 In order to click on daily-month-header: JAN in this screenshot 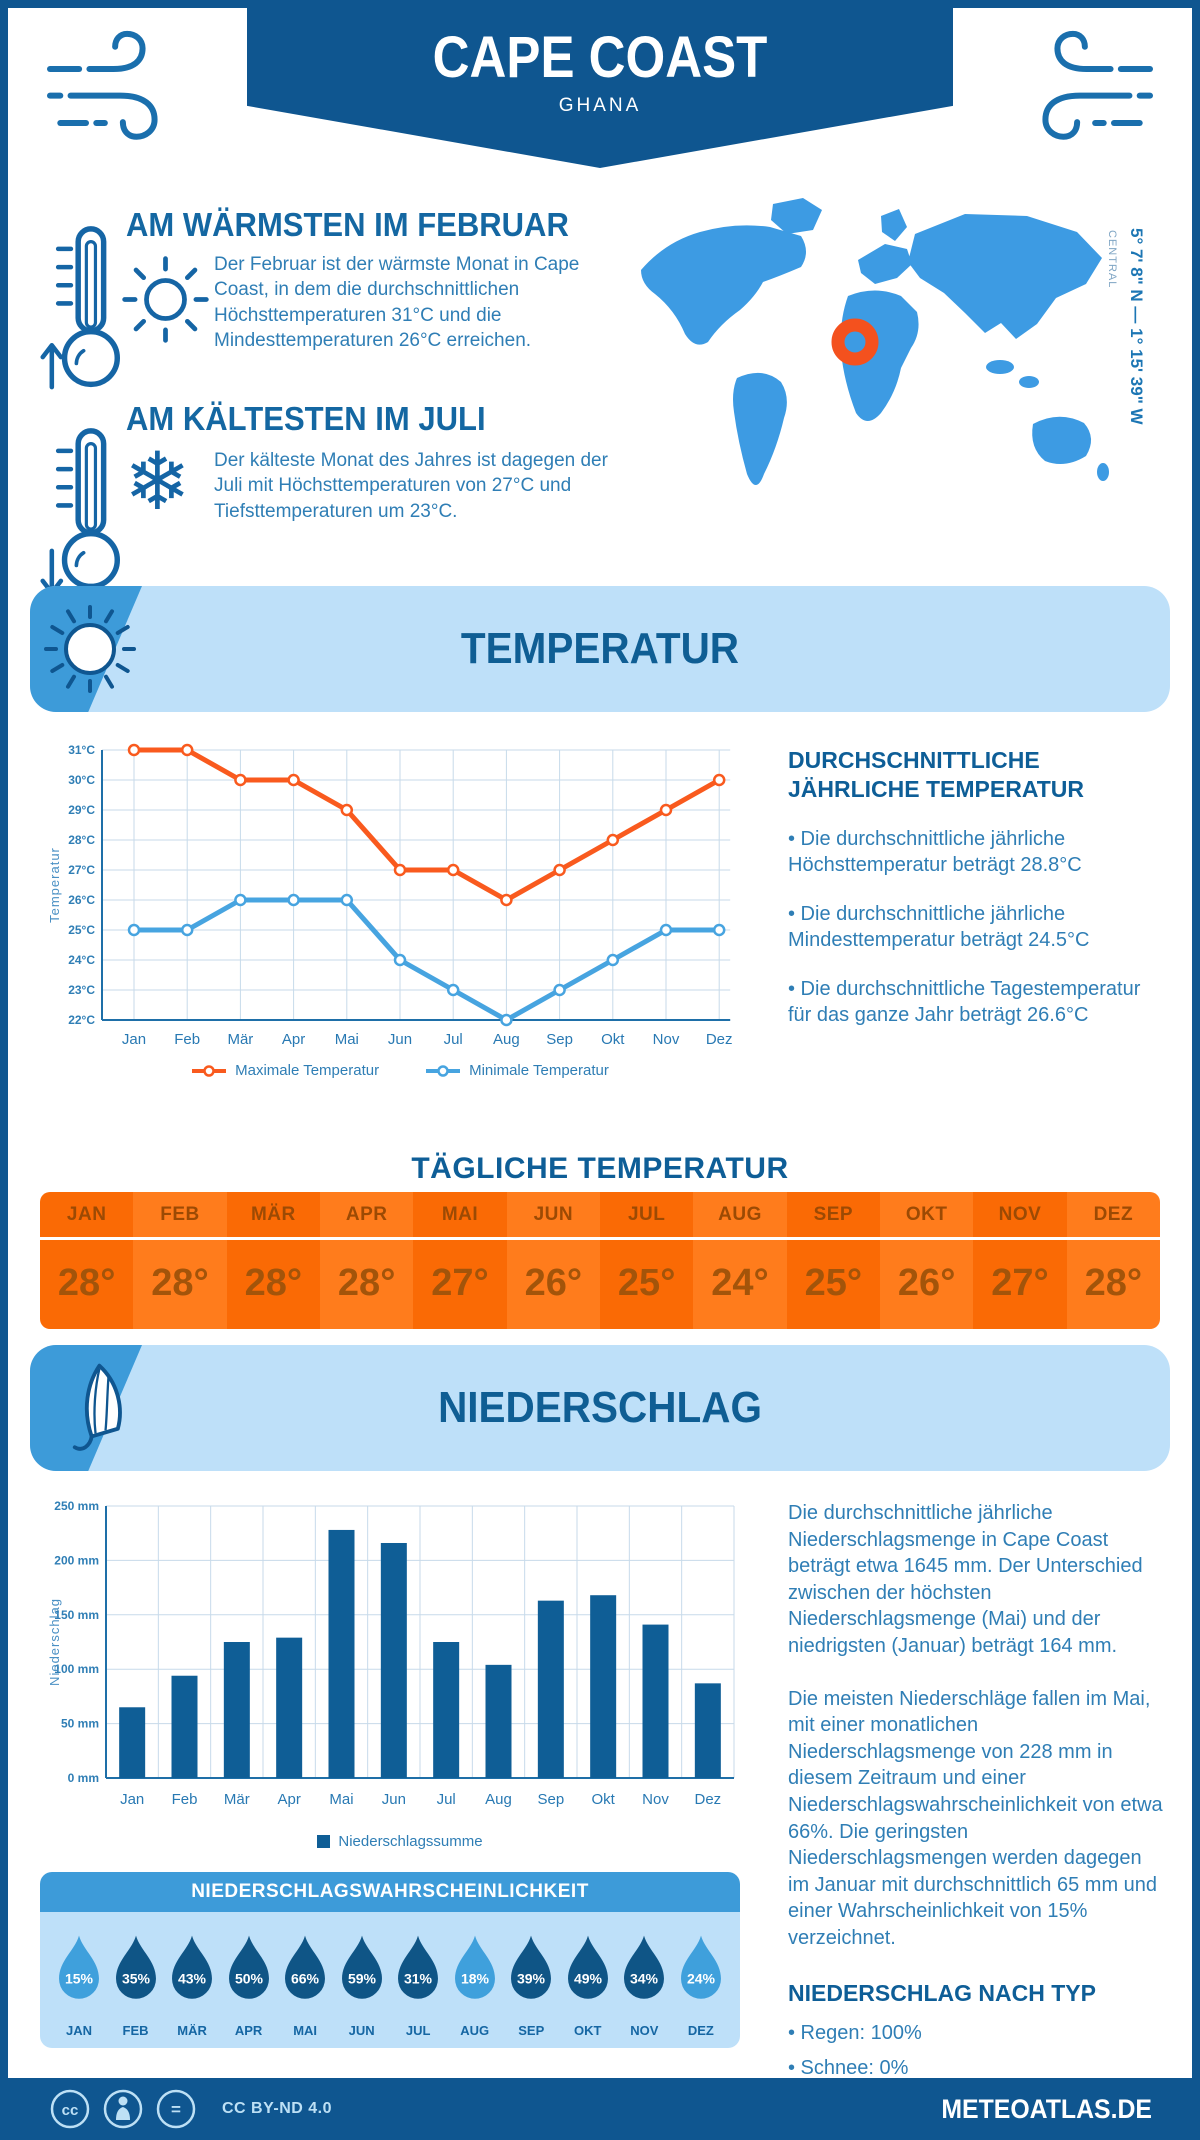, I will do `click(87, 1214)`.